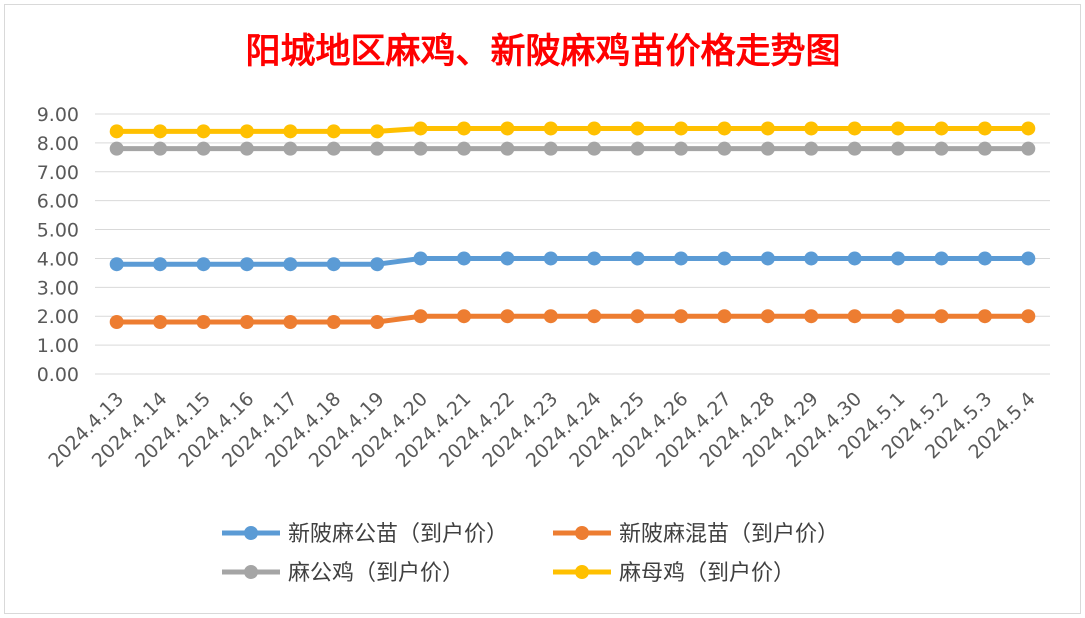  Describe the element at coordinates (729, 534) in the screenshot. I see `legend-label: 新陂麻混苗（到户价）` at that location.